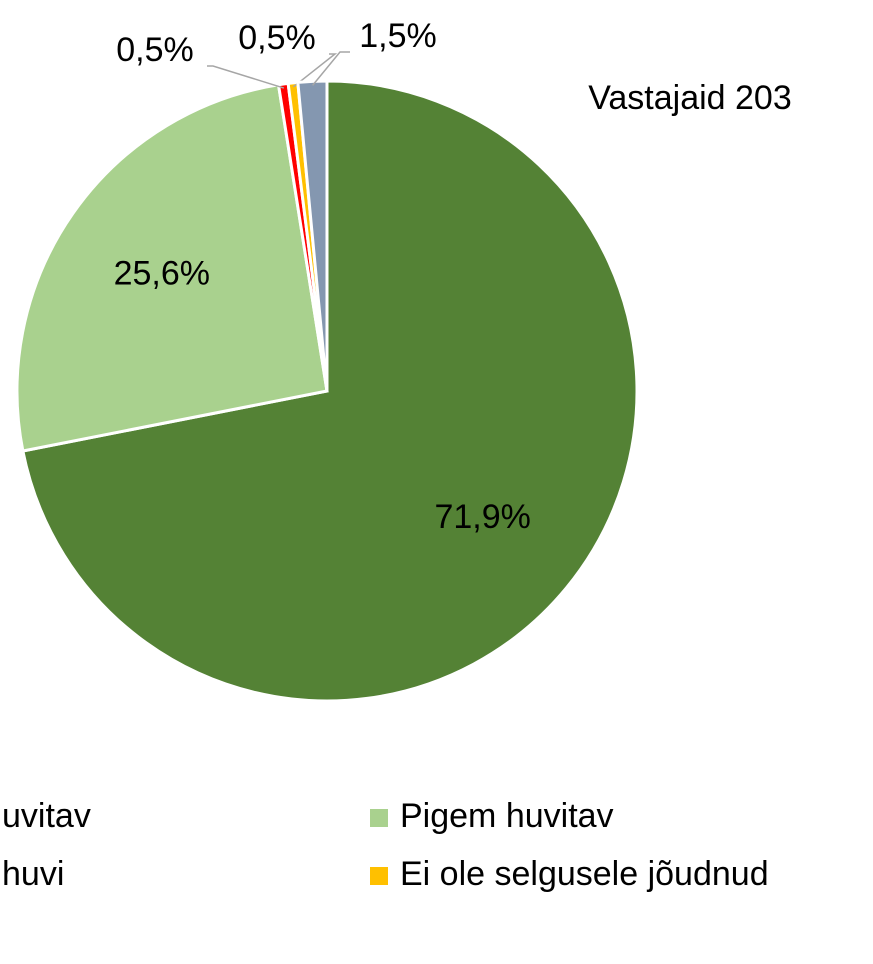  I want to click on legend-label: huvi, so click(33, 874).